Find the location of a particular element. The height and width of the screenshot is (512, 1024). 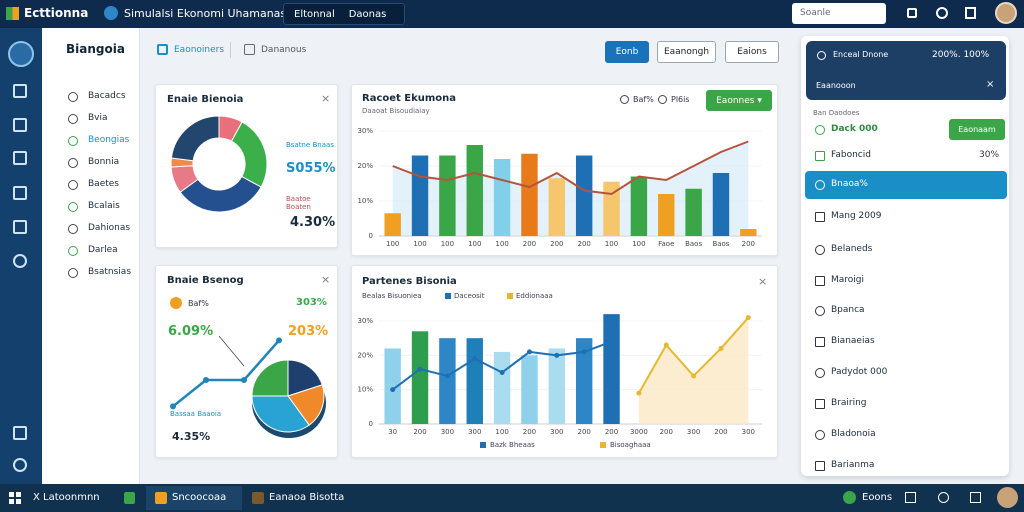

list-item: Maroigi is located at coordinates (906, 281).